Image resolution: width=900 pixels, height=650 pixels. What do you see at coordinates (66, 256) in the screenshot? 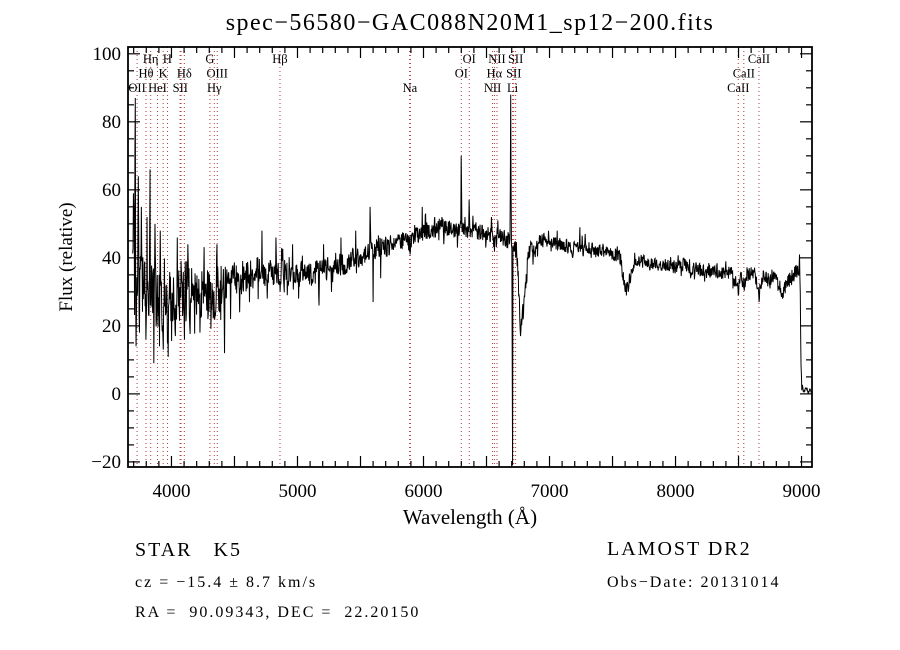
I see `y-axis-title: Flux (relative)` at bounding box center [66, 256].